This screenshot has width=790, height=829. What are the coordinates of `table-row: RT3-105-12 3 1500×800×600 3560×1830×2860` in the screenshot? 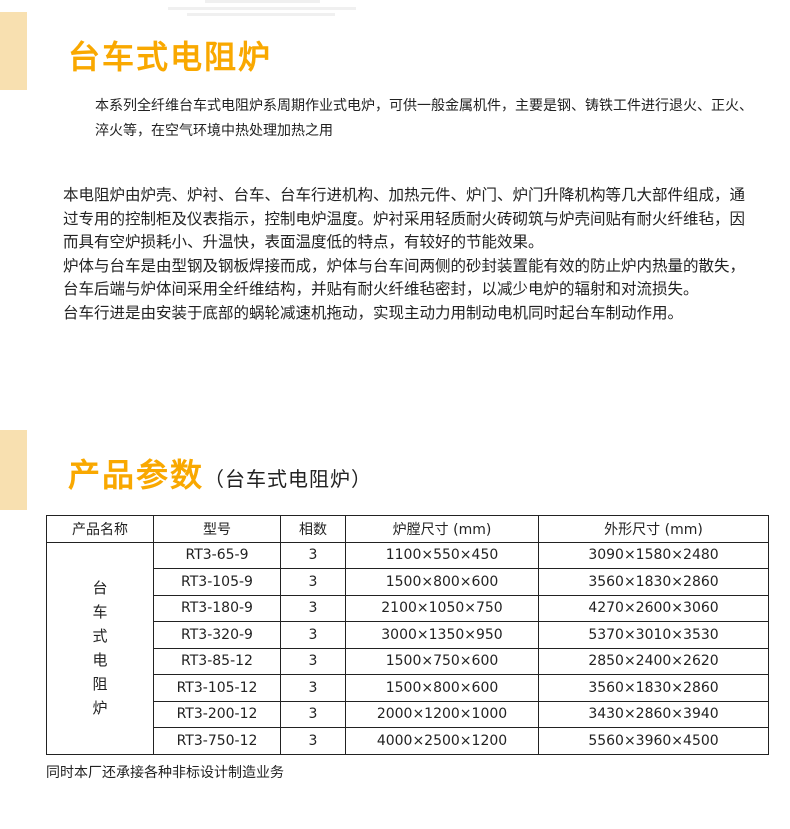 It's located at (408, 688).